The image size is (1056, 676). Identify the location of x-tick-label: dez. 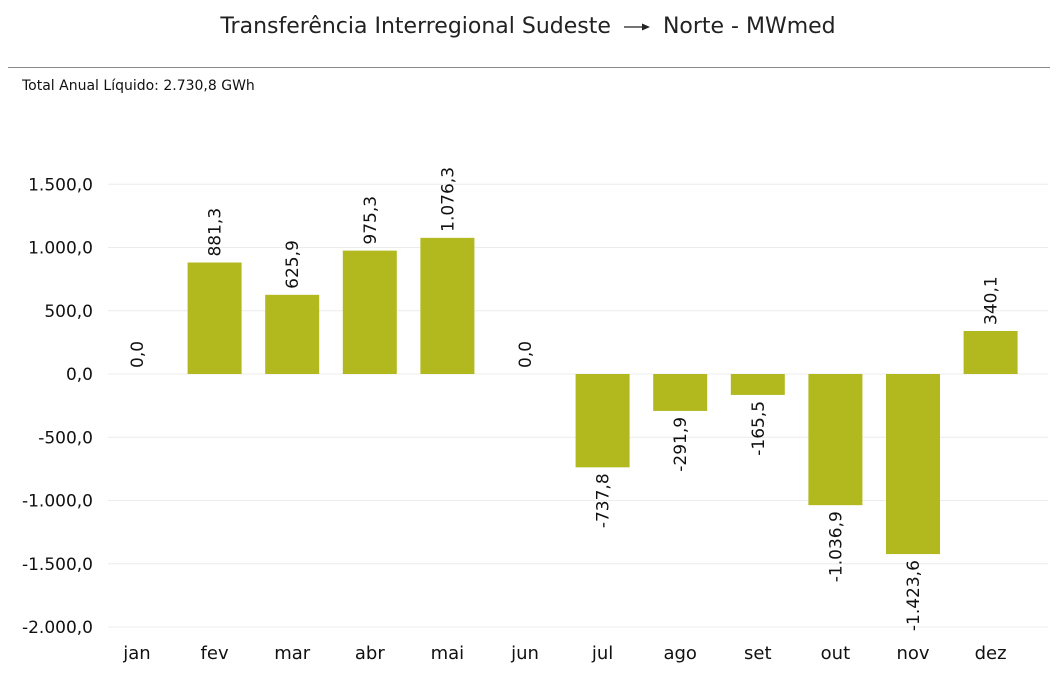
(991, 653).